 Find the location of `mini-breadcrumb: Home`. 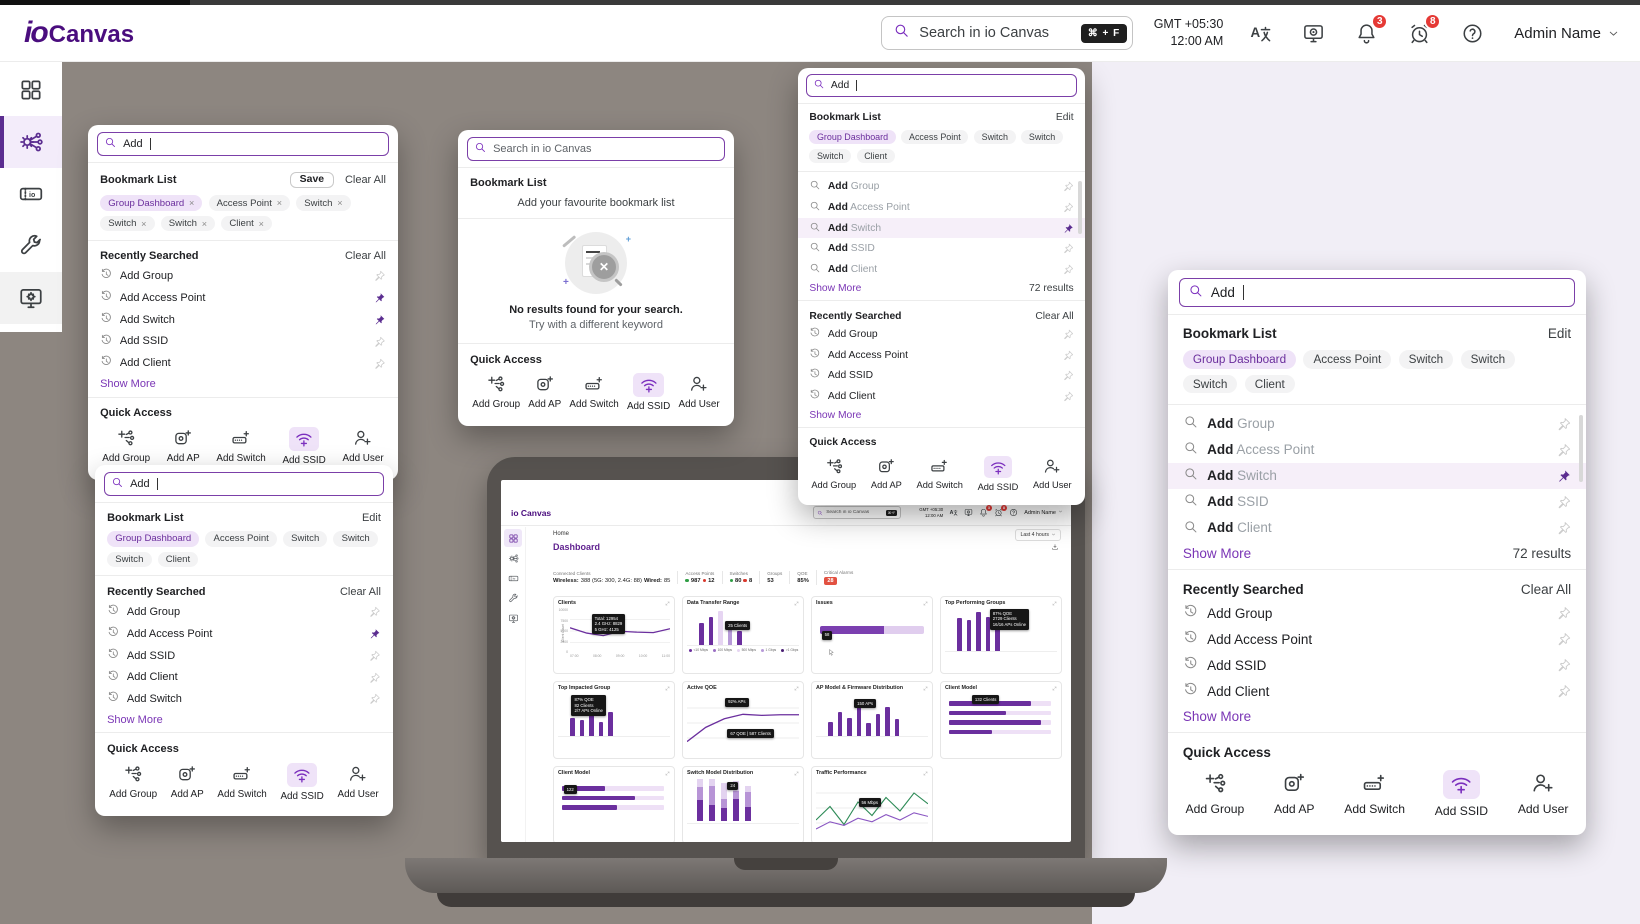

mini-breadcrumb: Home is located at coordinates (561, 534).